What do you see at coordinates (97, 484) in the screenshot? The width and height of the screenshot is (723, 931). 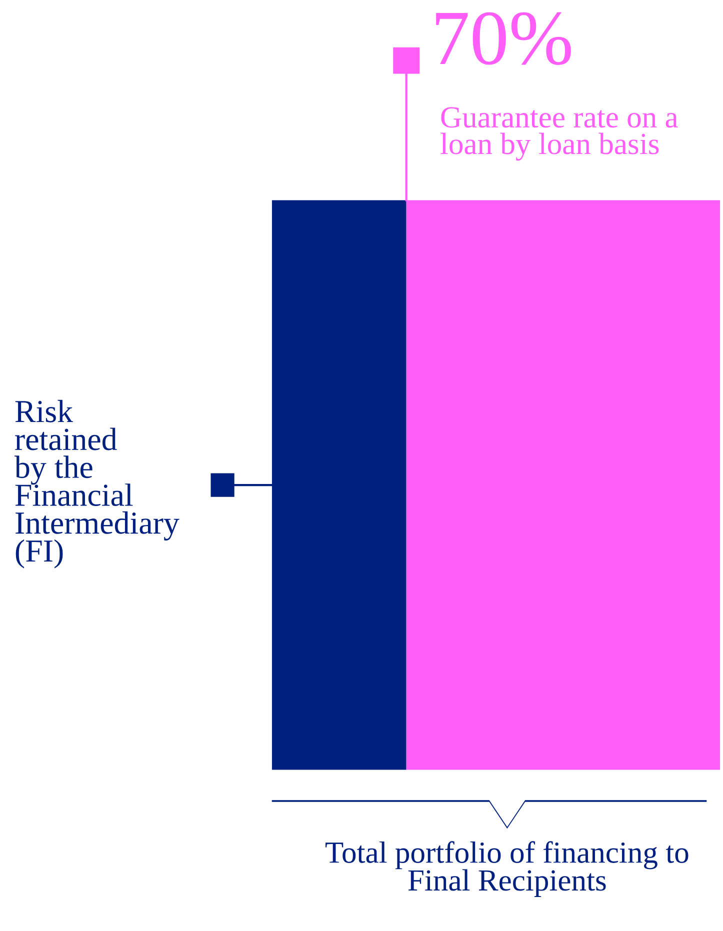 I see `legend-label: Risk retained by the Financial Intermediary (FI)` at bounding box center [97, 484].